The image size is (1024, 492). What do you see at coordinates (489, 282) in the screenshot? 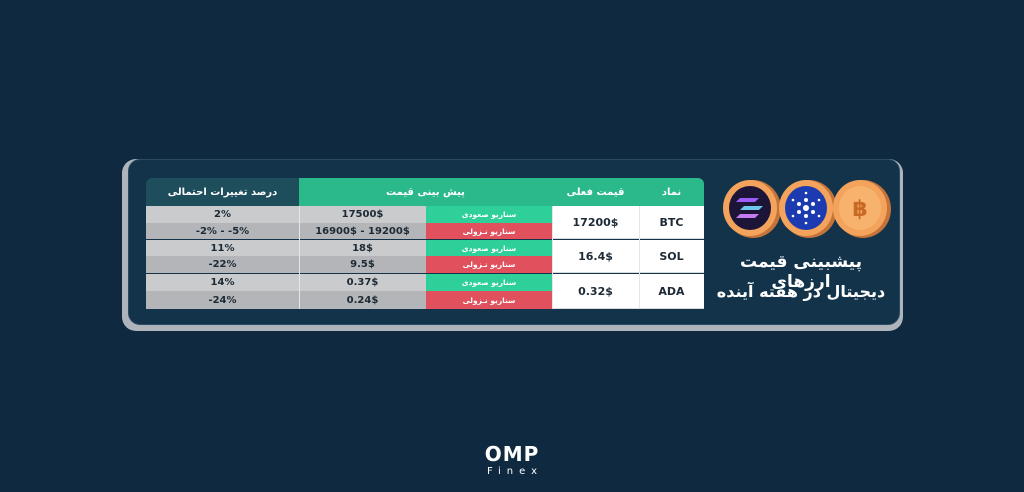
I see `ada-scenario-up: سناریو صعودی` at bounding box center [489, 282].